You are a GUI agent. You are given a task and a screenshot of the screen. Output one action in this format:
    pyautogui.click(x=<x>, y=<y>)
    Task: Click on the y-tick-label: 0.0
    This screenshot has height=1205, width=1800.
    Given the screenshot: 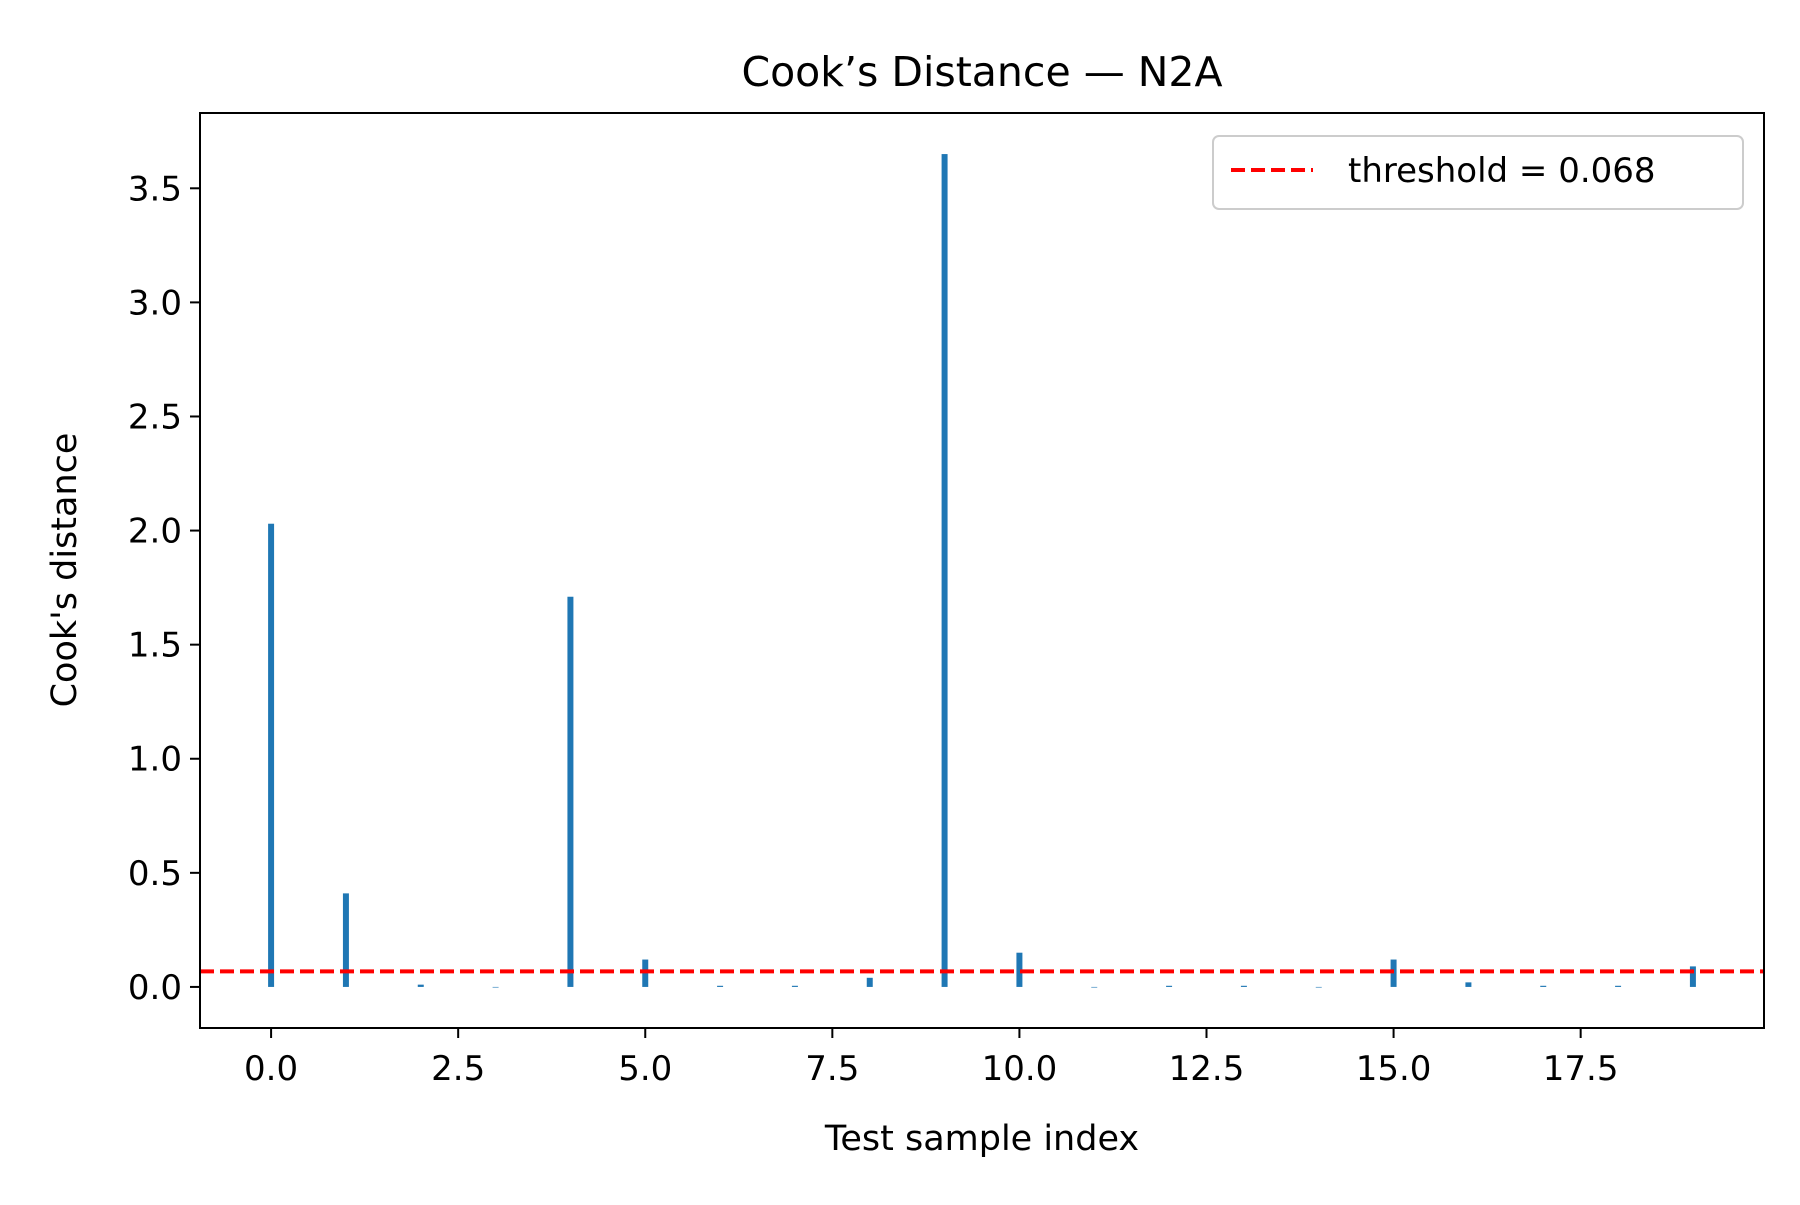 What is the action you would take?
    pyautogui.click(x=155, y=988)
    